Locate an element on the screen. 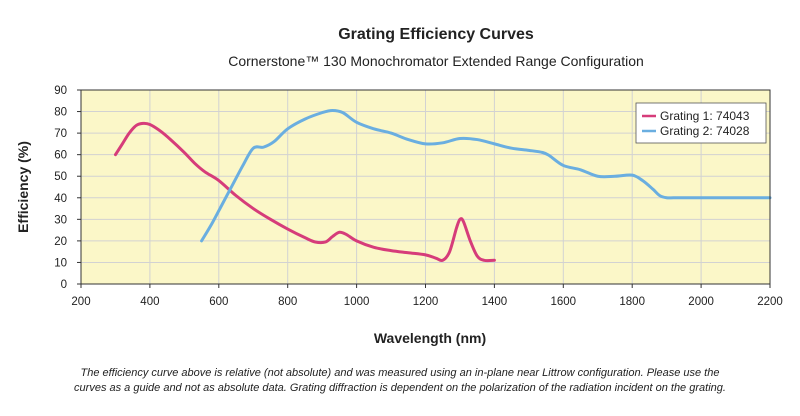 The height and width of the screenshot is (416, 800). x-tick-label: 1800 is located at coordinates (632, 302).